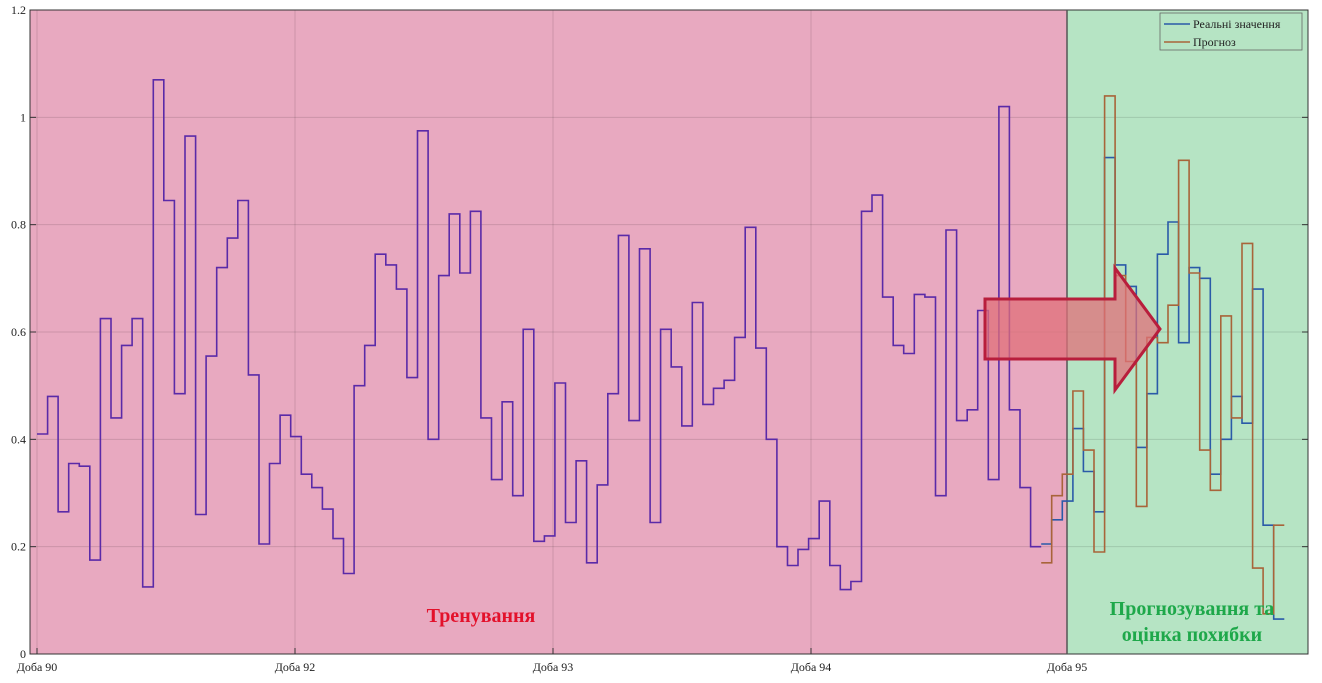  What do you see at coordinates (1067, 667) in the screenshot?
I see `x-tick-label: Доба 95` at bounding box center [1067, 667].